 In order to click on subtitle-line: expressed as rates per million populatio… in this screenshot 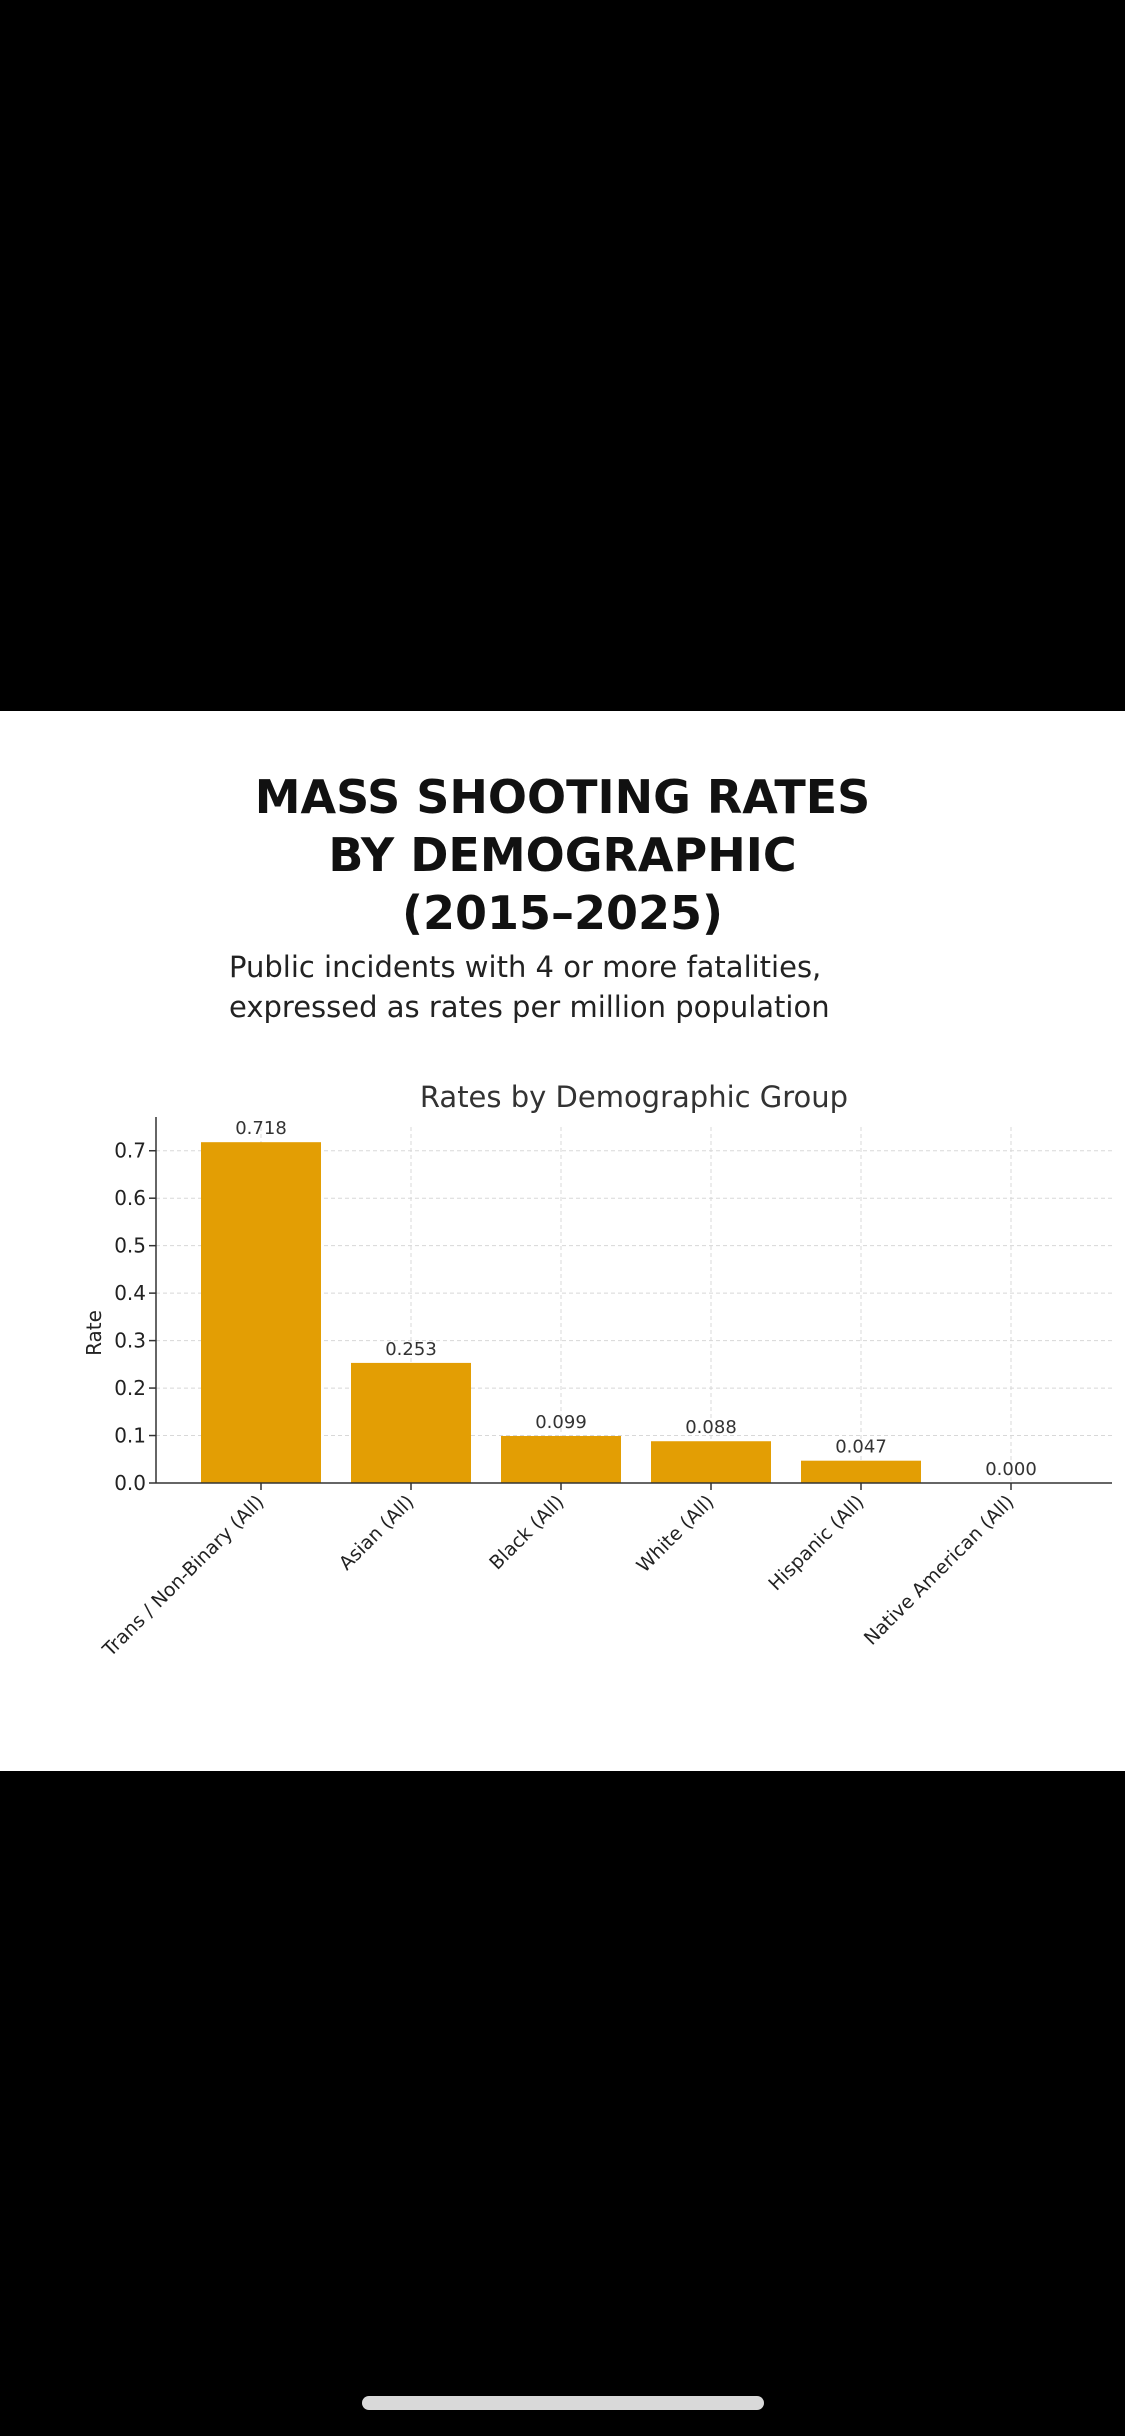, I will do `click(529, 1007)`.